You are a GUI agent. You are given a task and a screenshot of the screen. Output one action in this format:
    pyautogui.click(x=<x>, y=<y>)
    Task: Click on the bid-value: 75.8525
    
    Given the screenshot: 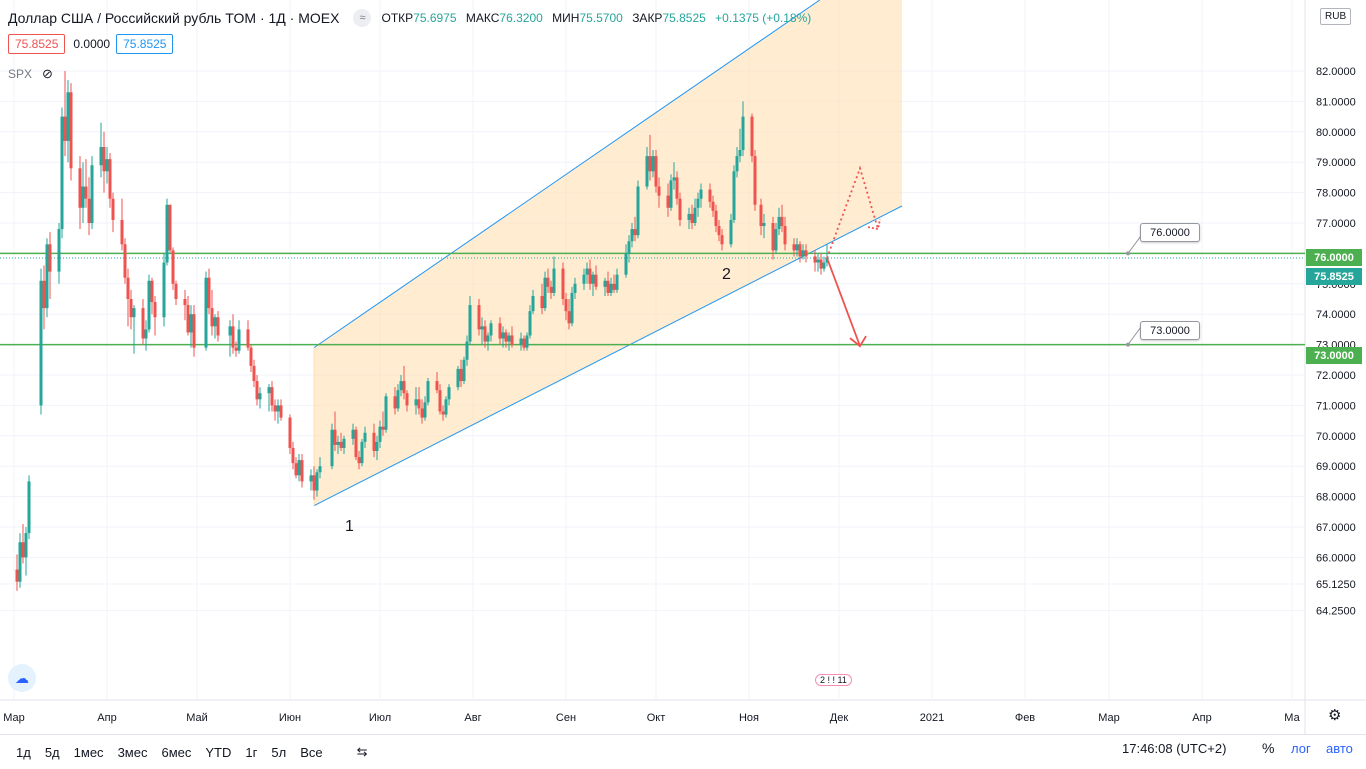 What is the action you would take?
    pyautogui.click(x=37, y=44)
    